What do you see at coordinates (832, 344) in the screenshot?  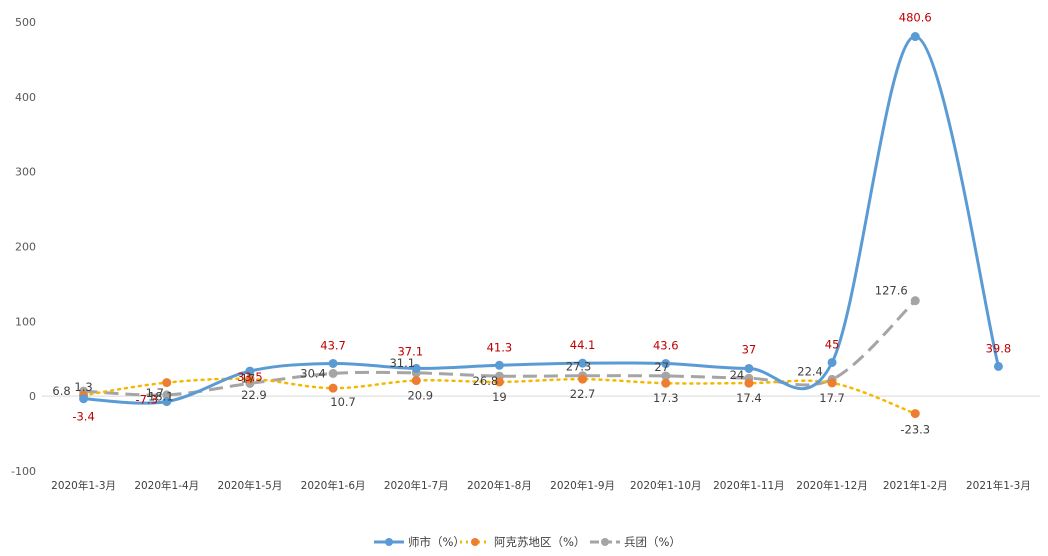 I see `data-label: 45` at bounding box center [832, 344].